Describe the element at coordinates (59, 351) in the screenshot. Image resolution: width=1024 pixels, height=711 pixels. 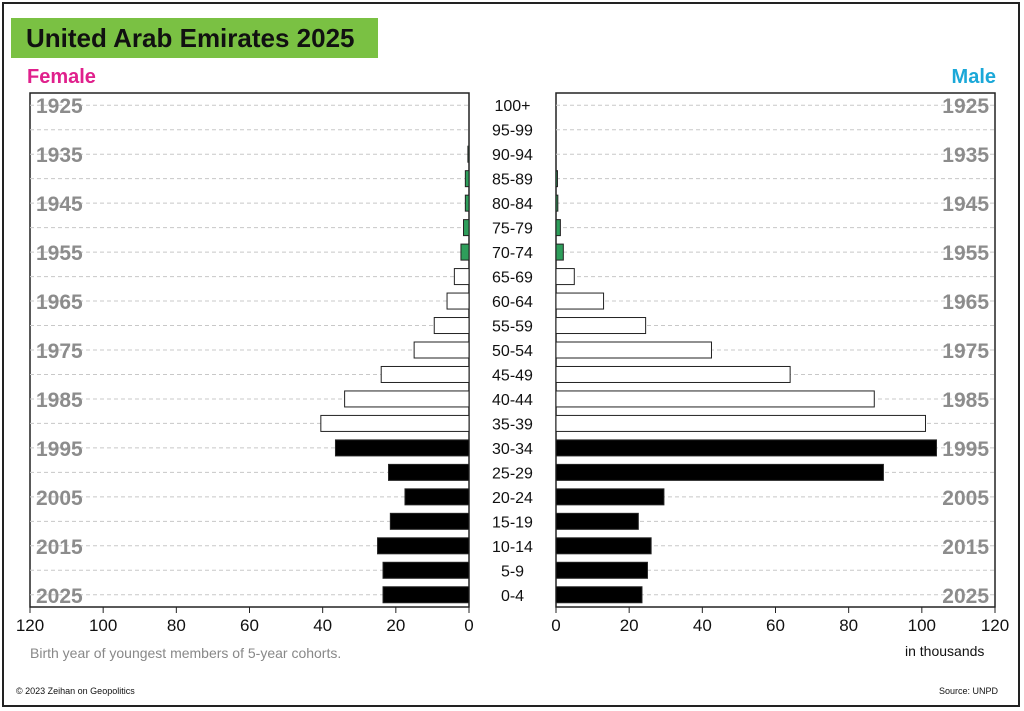
I see `birth-year-label-left: 1975` at that location.